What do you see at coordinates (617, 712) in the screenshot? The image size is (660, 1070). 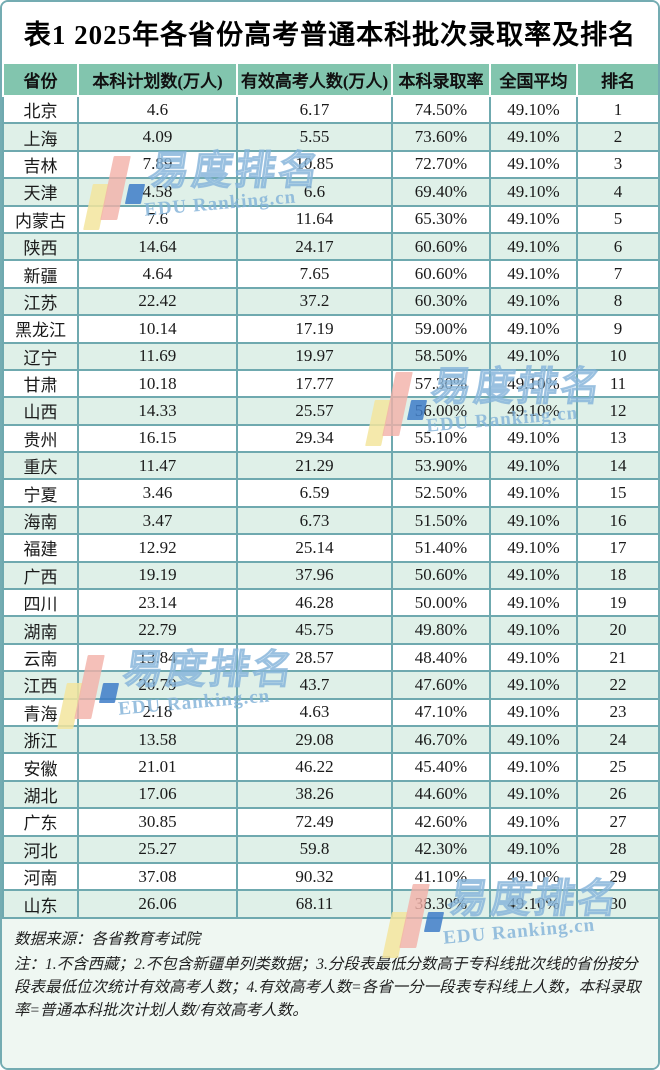 I see `value-cell: 23` at bounding box center [617, 712].